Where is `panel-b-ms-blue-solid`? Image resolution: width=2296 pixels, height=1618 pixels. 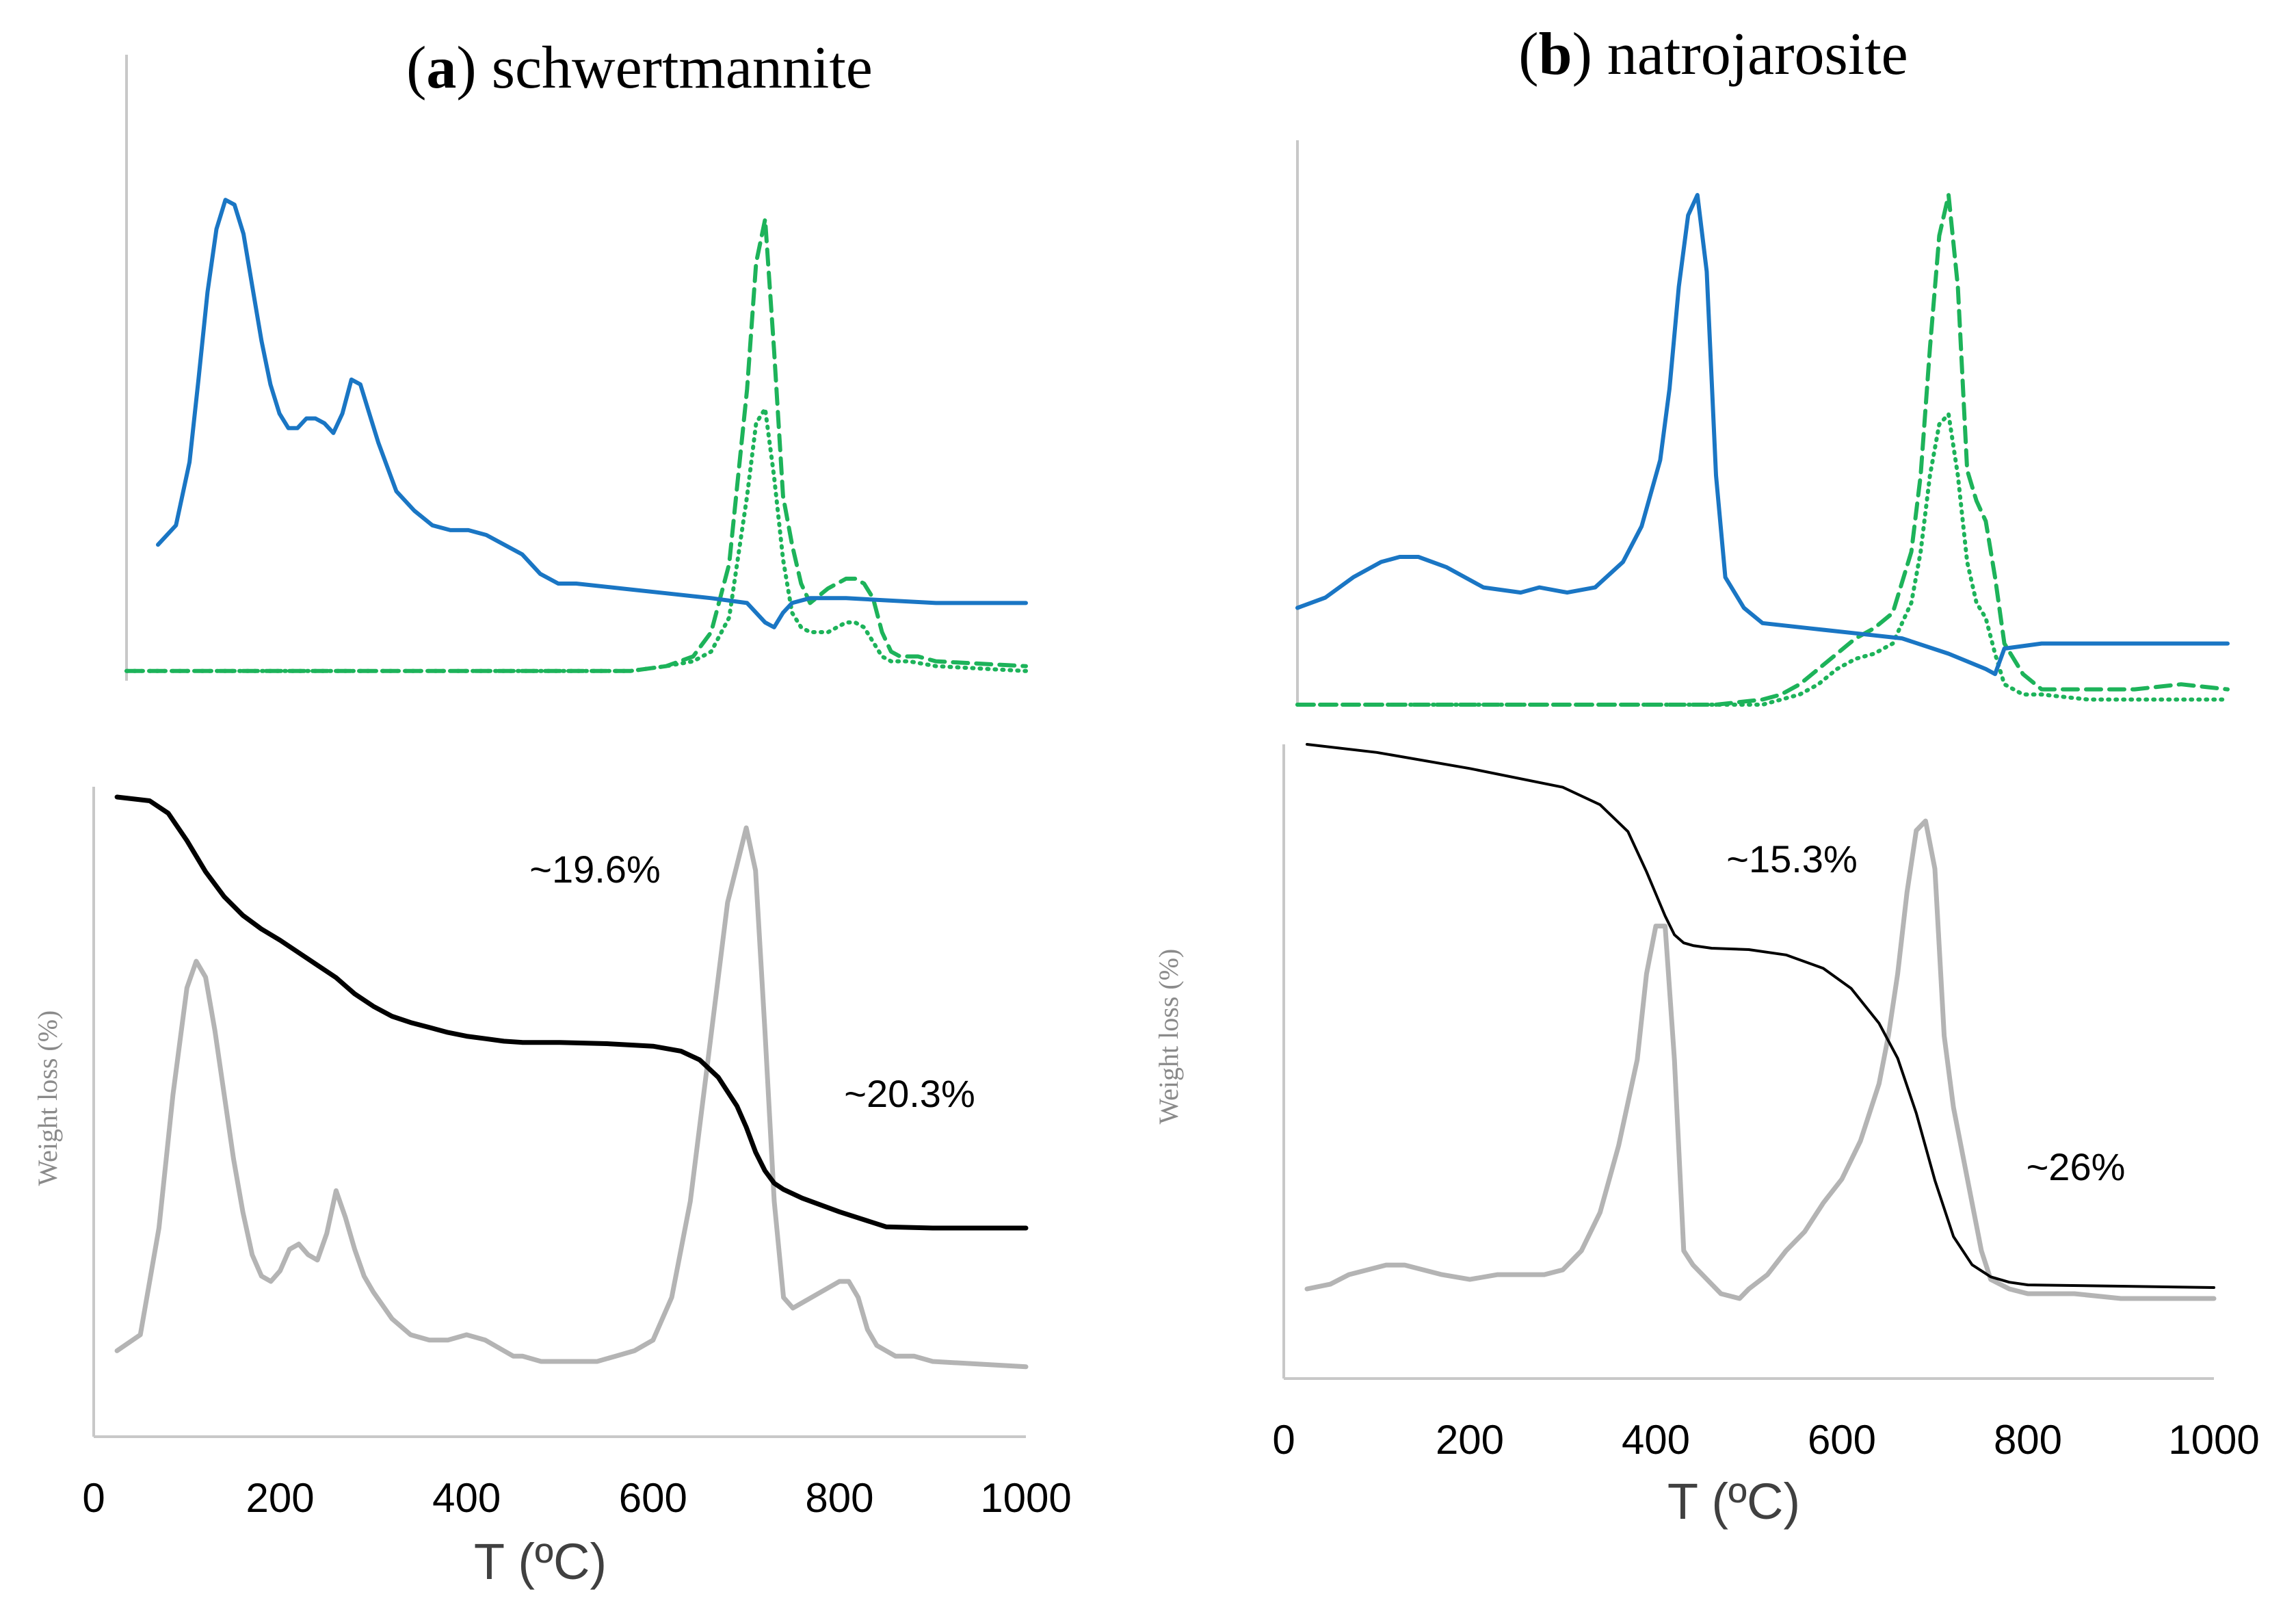
panel-b-ms-blue-solid is located at coordinates (1762, 435).